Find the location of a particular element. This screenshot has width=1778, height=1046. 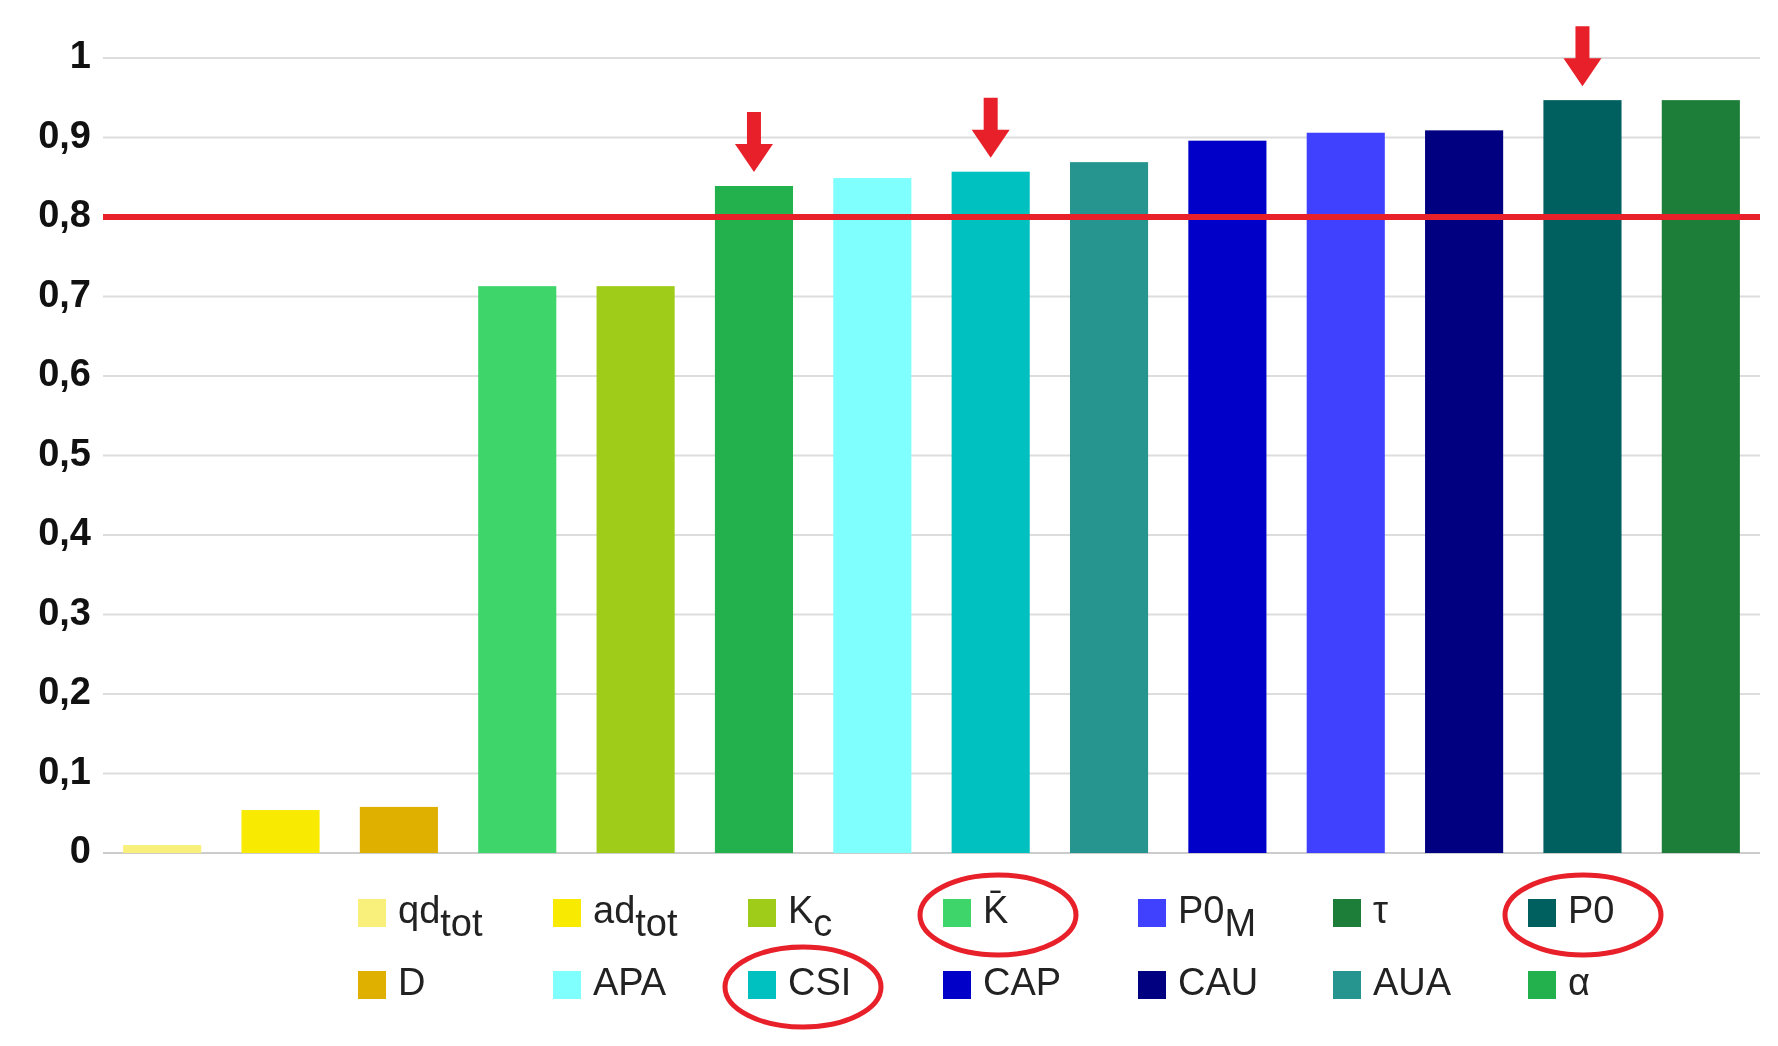

y-tick-label: 0,9 is located at coordinates (64, 134).